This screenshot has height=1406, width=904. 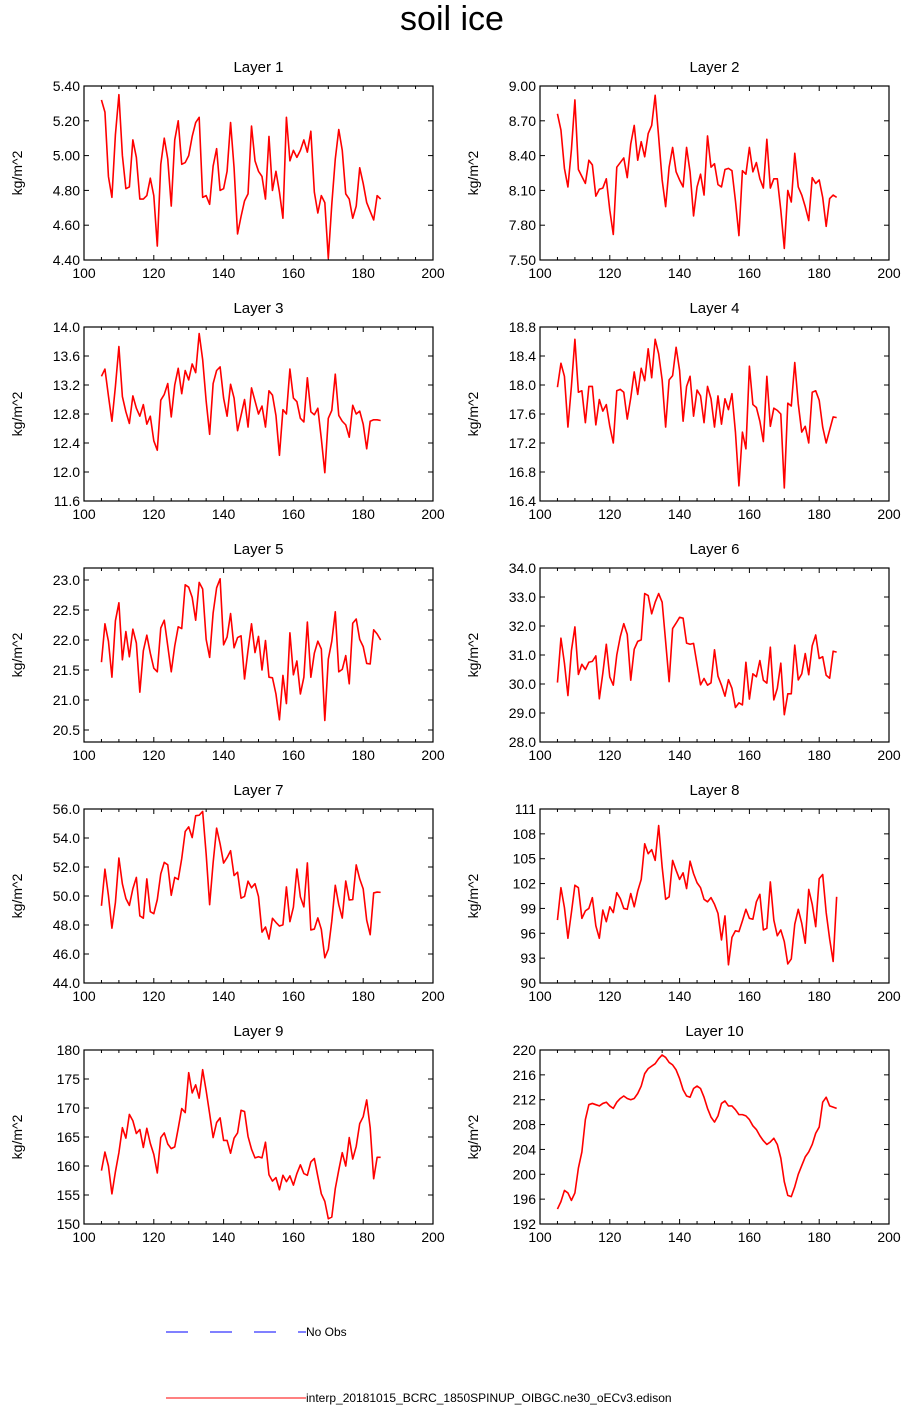 I want to click on panel-6-ytick-label: 34.0, so click(x=522, y=568).